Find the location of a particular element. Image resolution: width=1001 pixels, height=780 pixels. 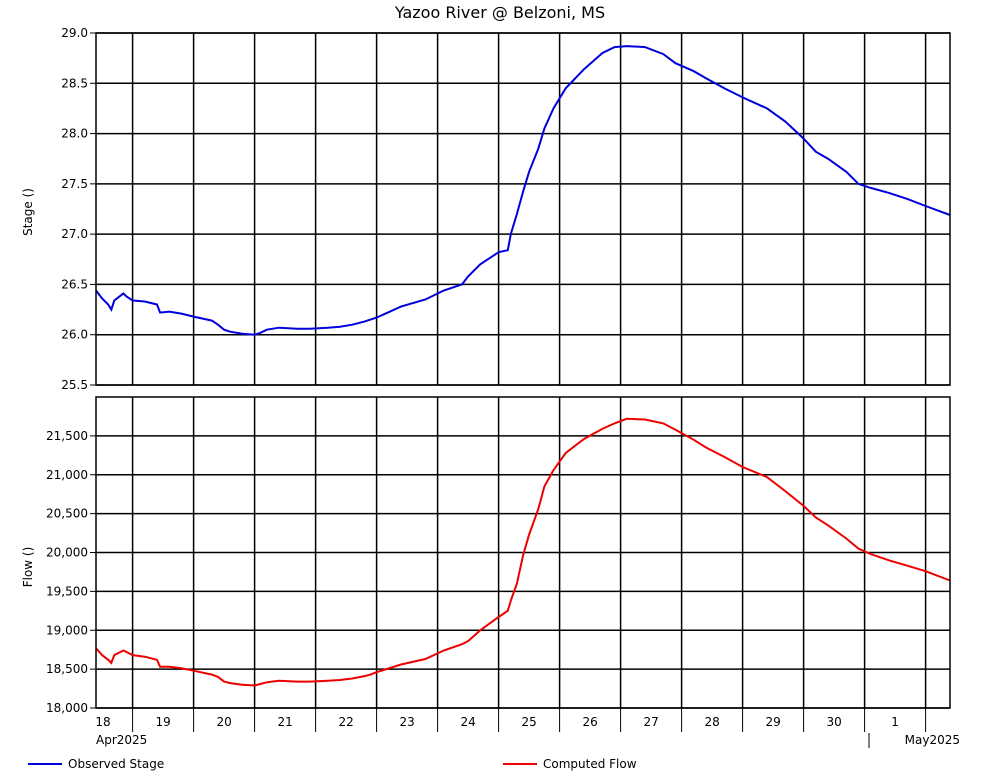

flow-y-axis-label: Flow () is located at coordinates (28, 567).